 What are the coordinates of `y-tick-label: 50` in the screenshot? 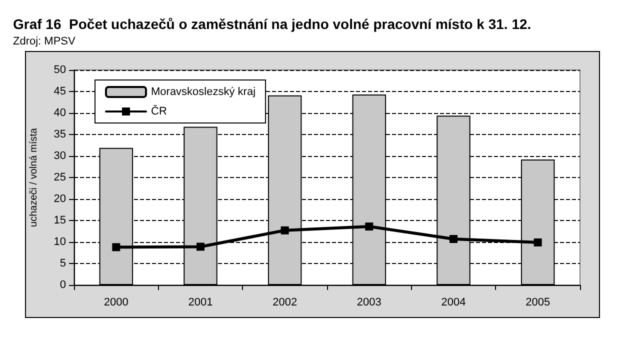 It's located at (60, 70).